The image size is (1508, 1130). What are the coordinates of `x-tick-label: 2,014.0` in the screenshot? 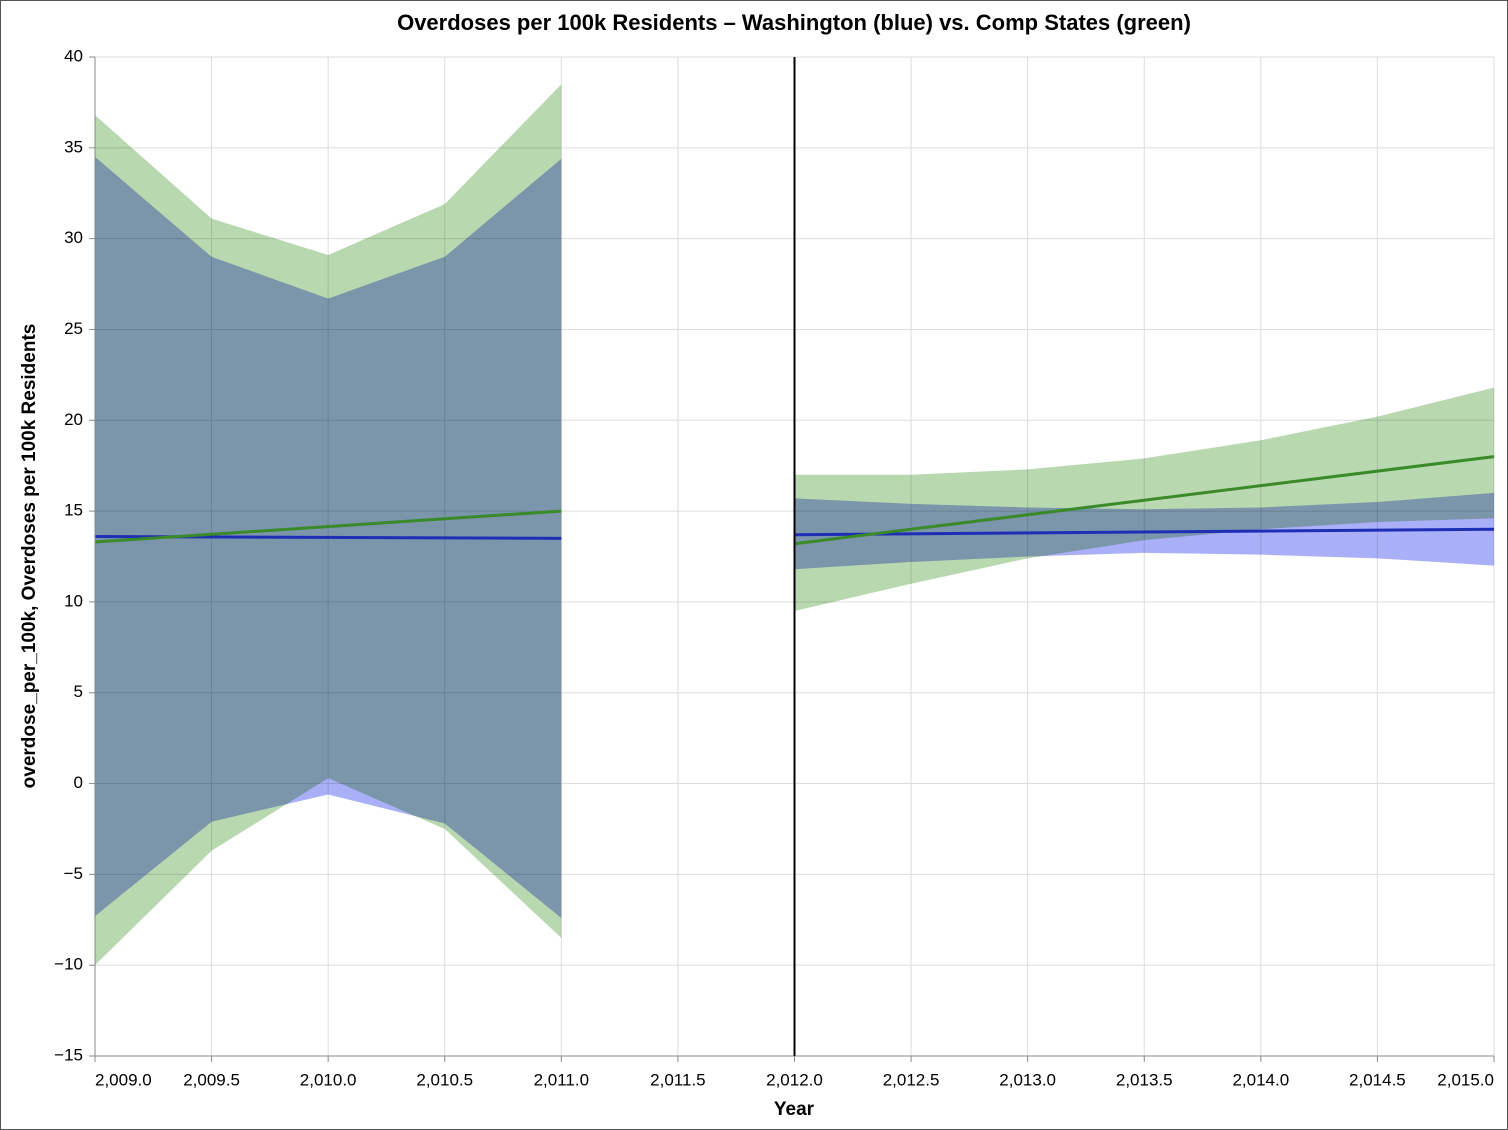 It's located at (1260, 1079).